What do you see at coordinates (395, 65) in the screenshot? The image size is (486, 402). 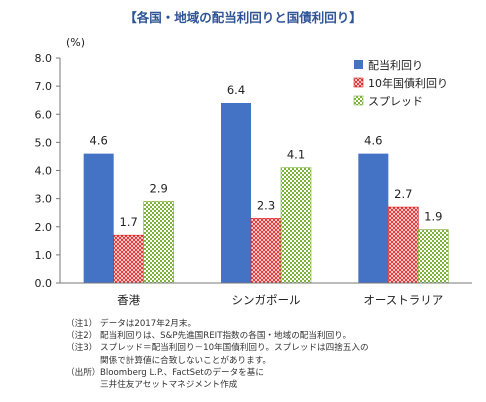 I see `legend-label: 配当利回り` at bounding box center [395, 65].